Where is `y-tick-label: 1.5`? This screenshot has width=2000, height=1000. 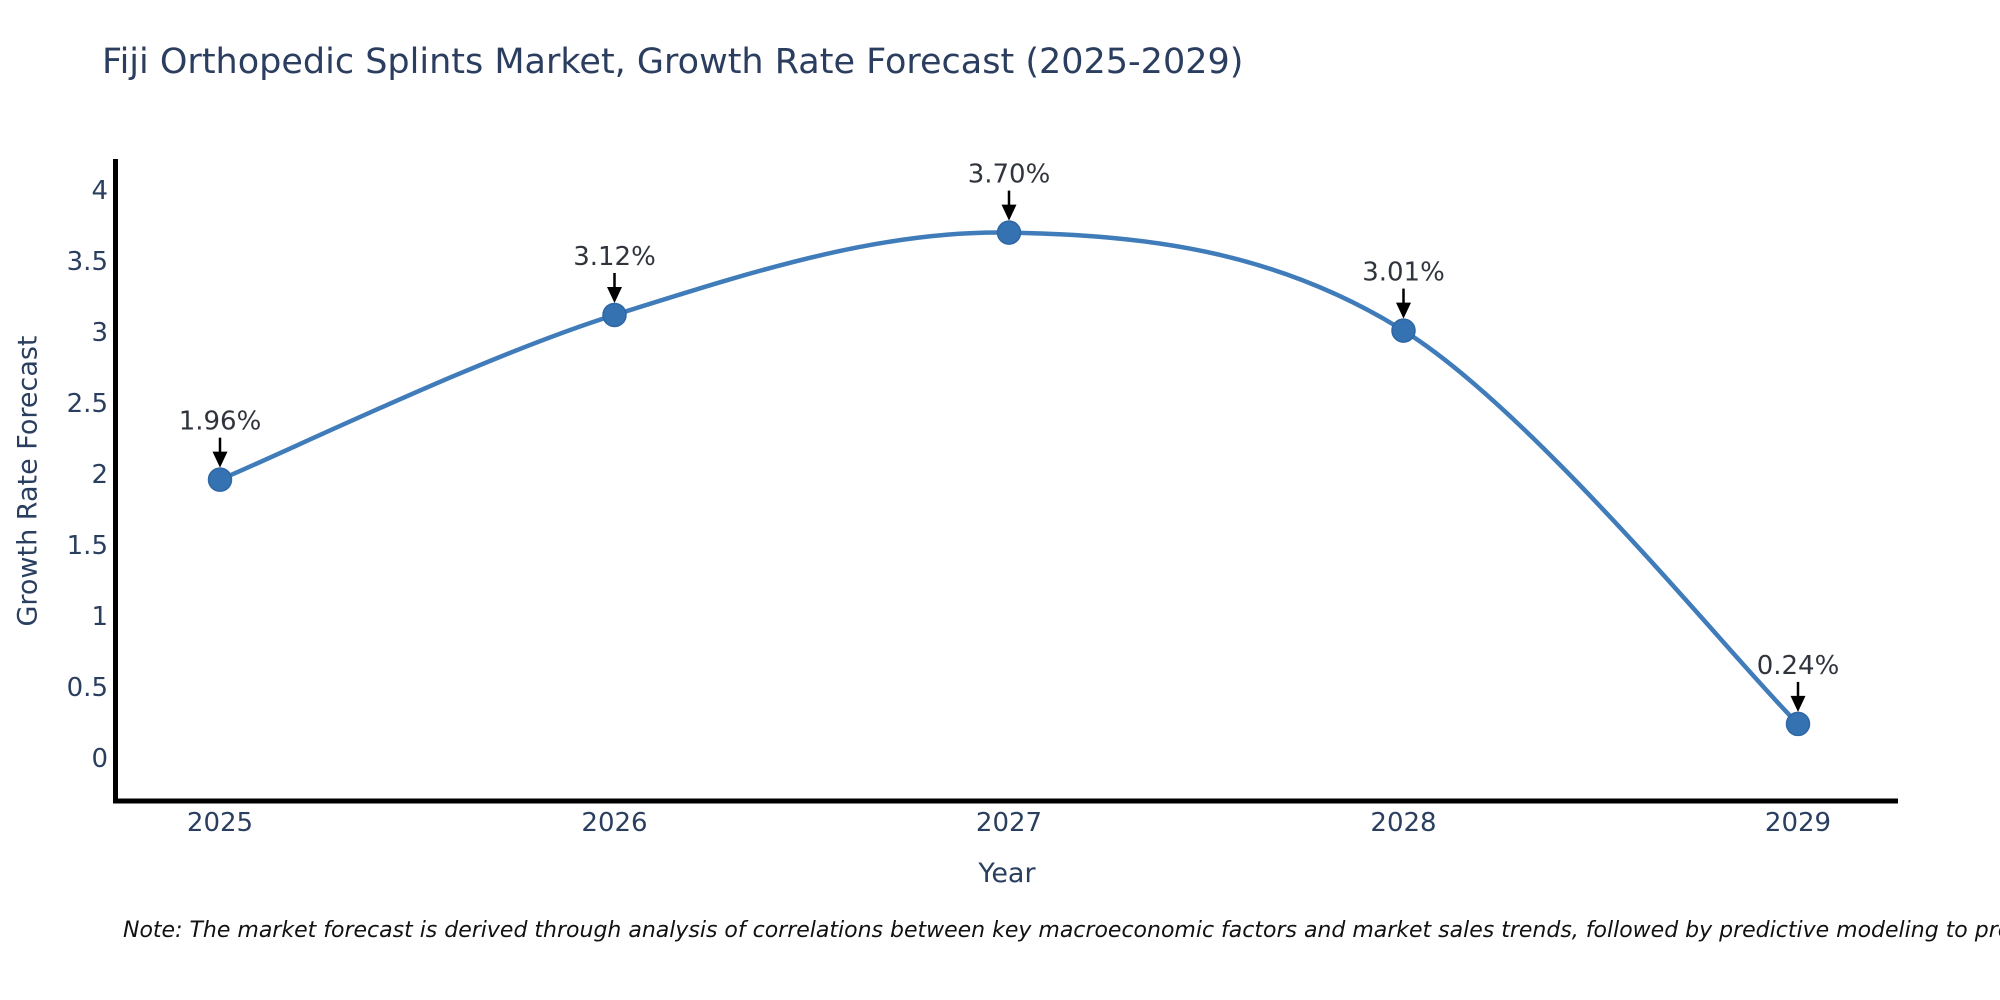
y-tick-label: 1.5 is located at coordinates (87, 546).